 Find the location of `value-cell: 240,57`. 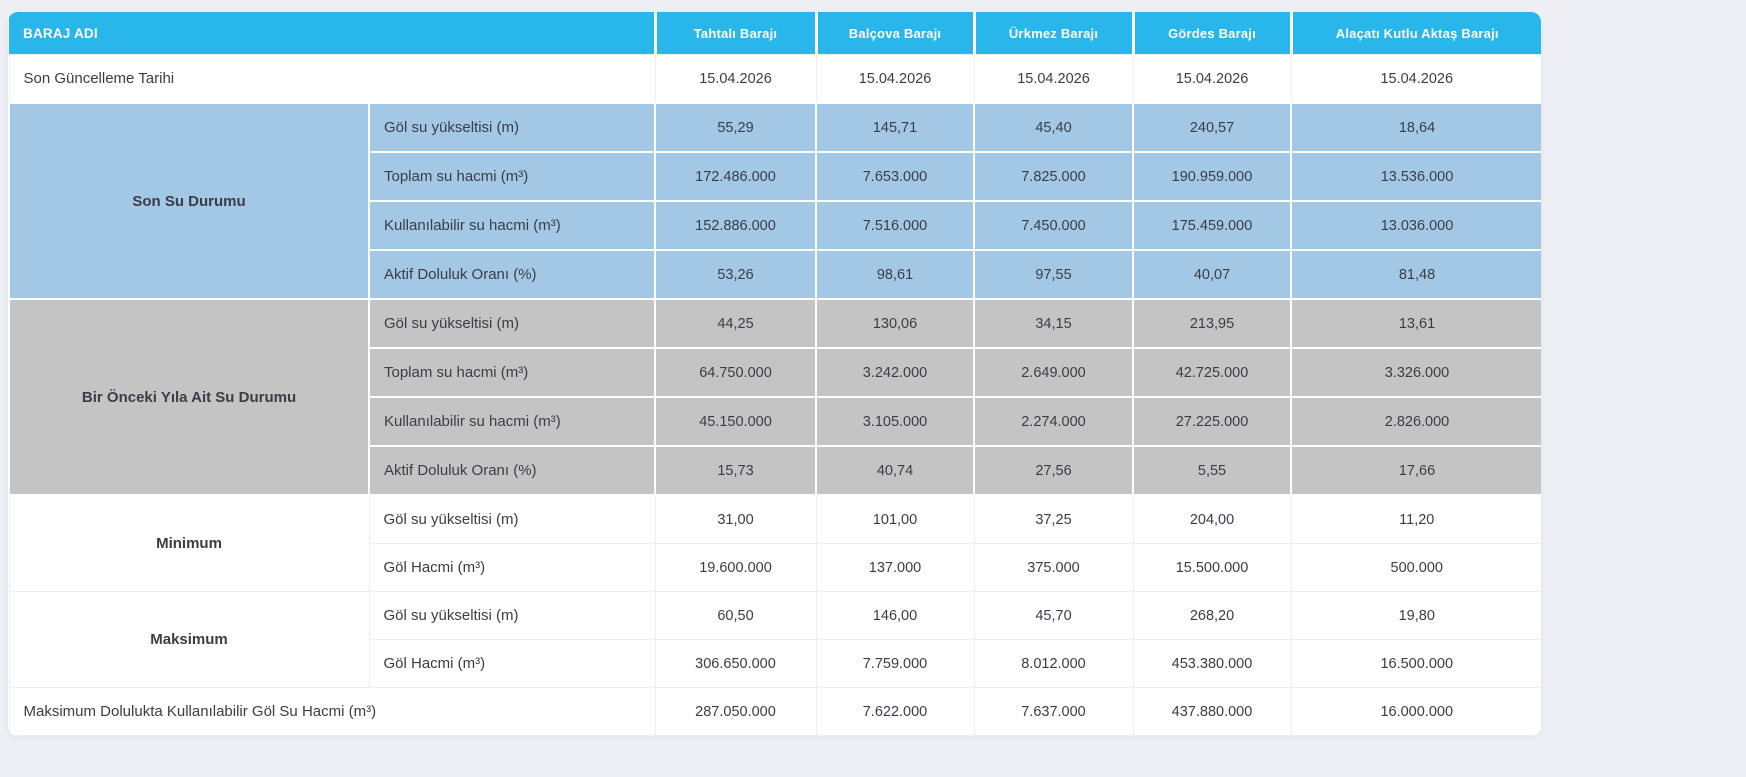

value-cell: 240,57 is located at coordinates (1212, 127).